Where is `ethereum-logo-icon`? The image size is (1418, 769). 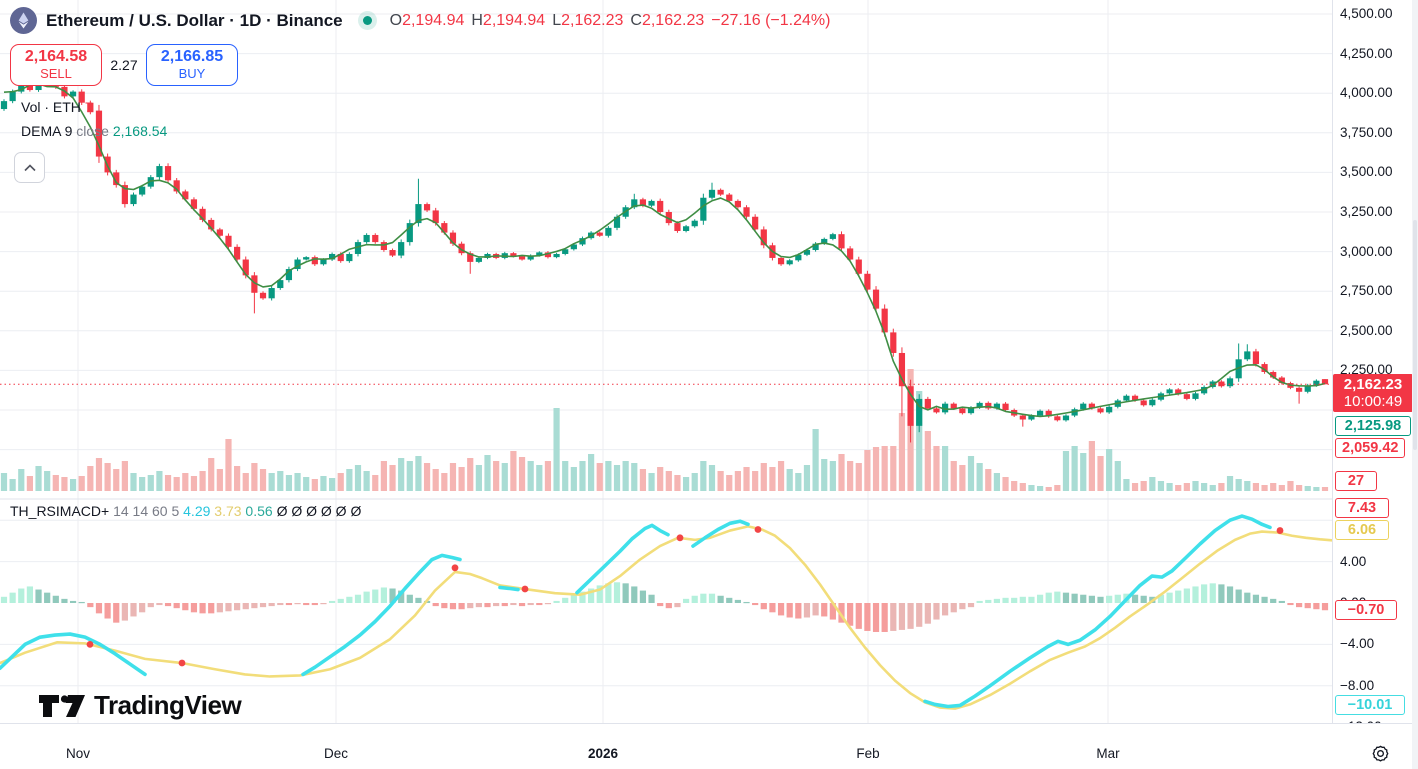
ethereum-logo-icon is located at coordinates (23, 20).